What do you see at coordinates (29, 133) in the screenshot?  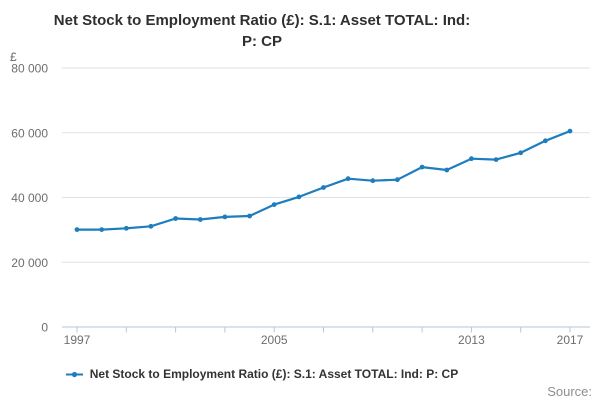 I see `y-axis-tick-label: 60 000` at bounding box center [29, 133].